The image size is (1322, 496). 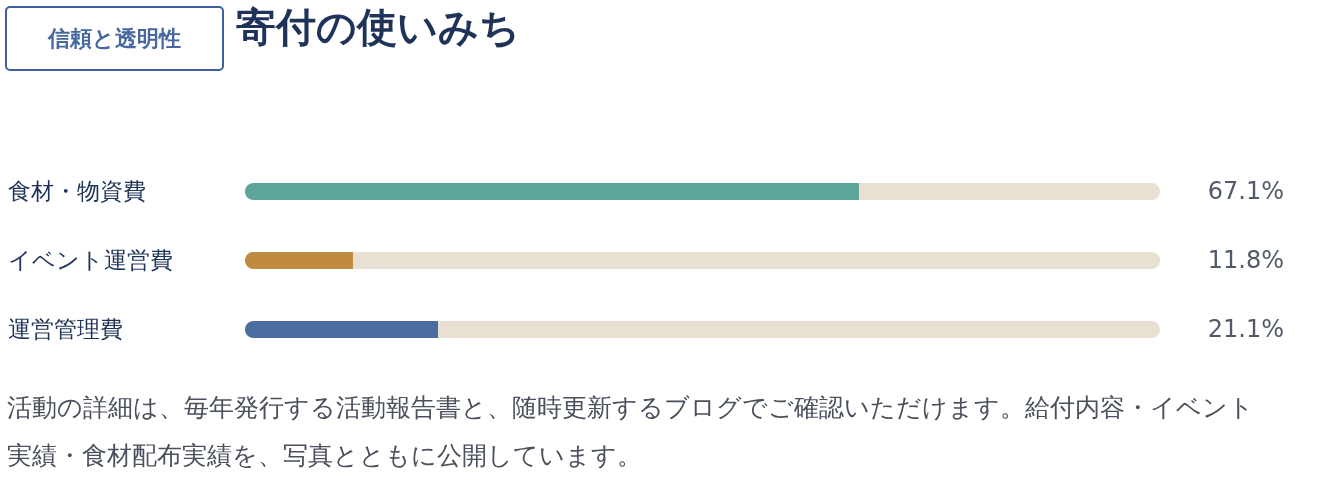 What do you see at coordinates (76, 190) in the screenshot?
I see `y-tick-label: 食材・物資費` at bounding box center [76, 190].